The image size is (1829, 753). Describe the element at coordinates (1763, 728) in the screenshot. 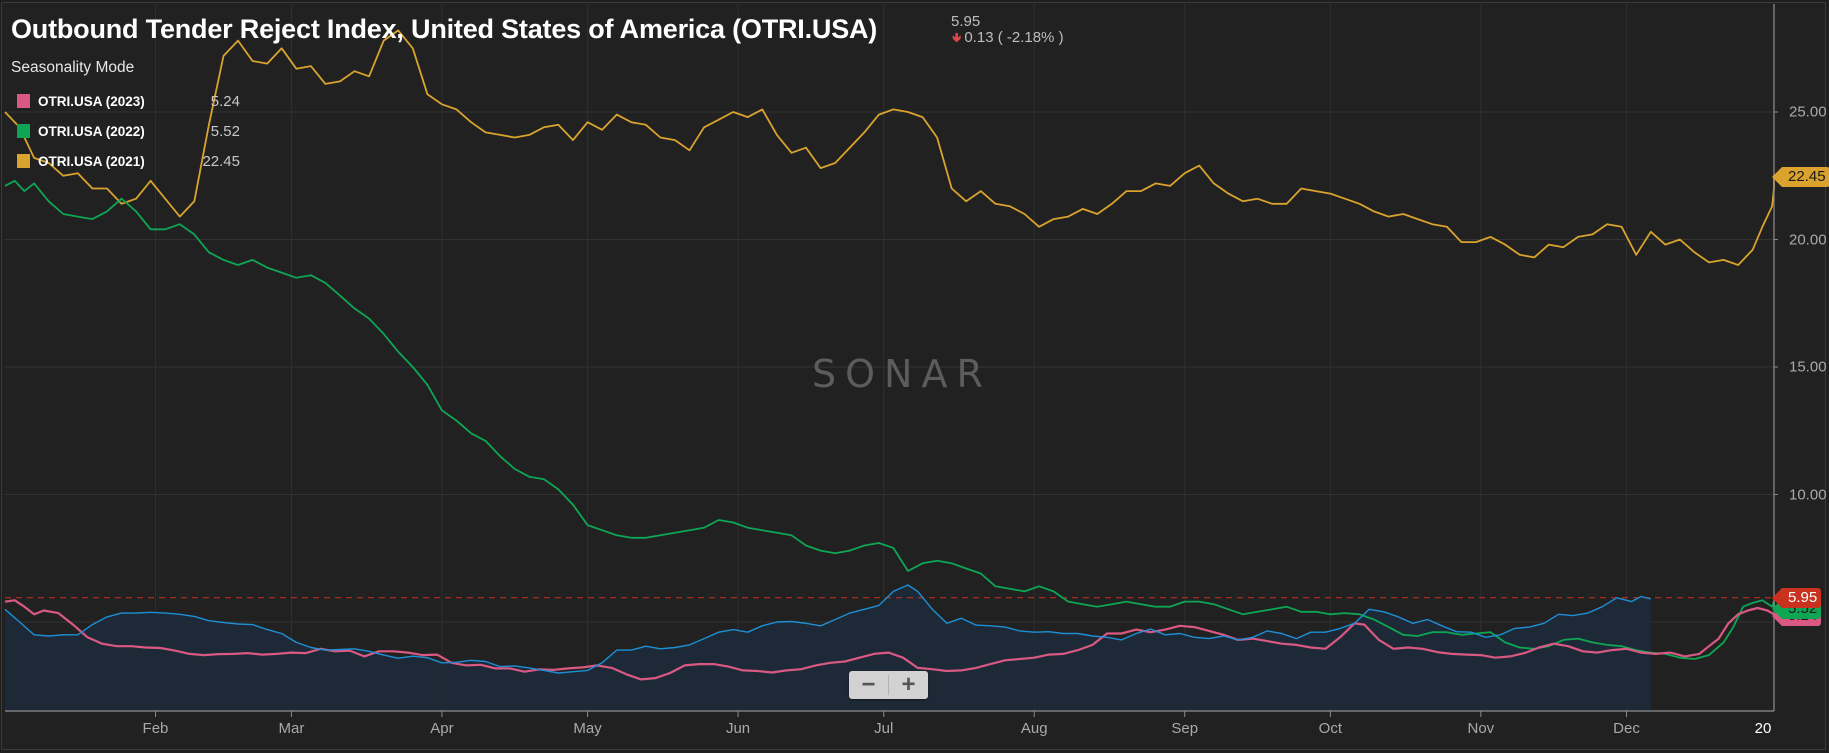

I see `x-tick-label: 20` at that location.